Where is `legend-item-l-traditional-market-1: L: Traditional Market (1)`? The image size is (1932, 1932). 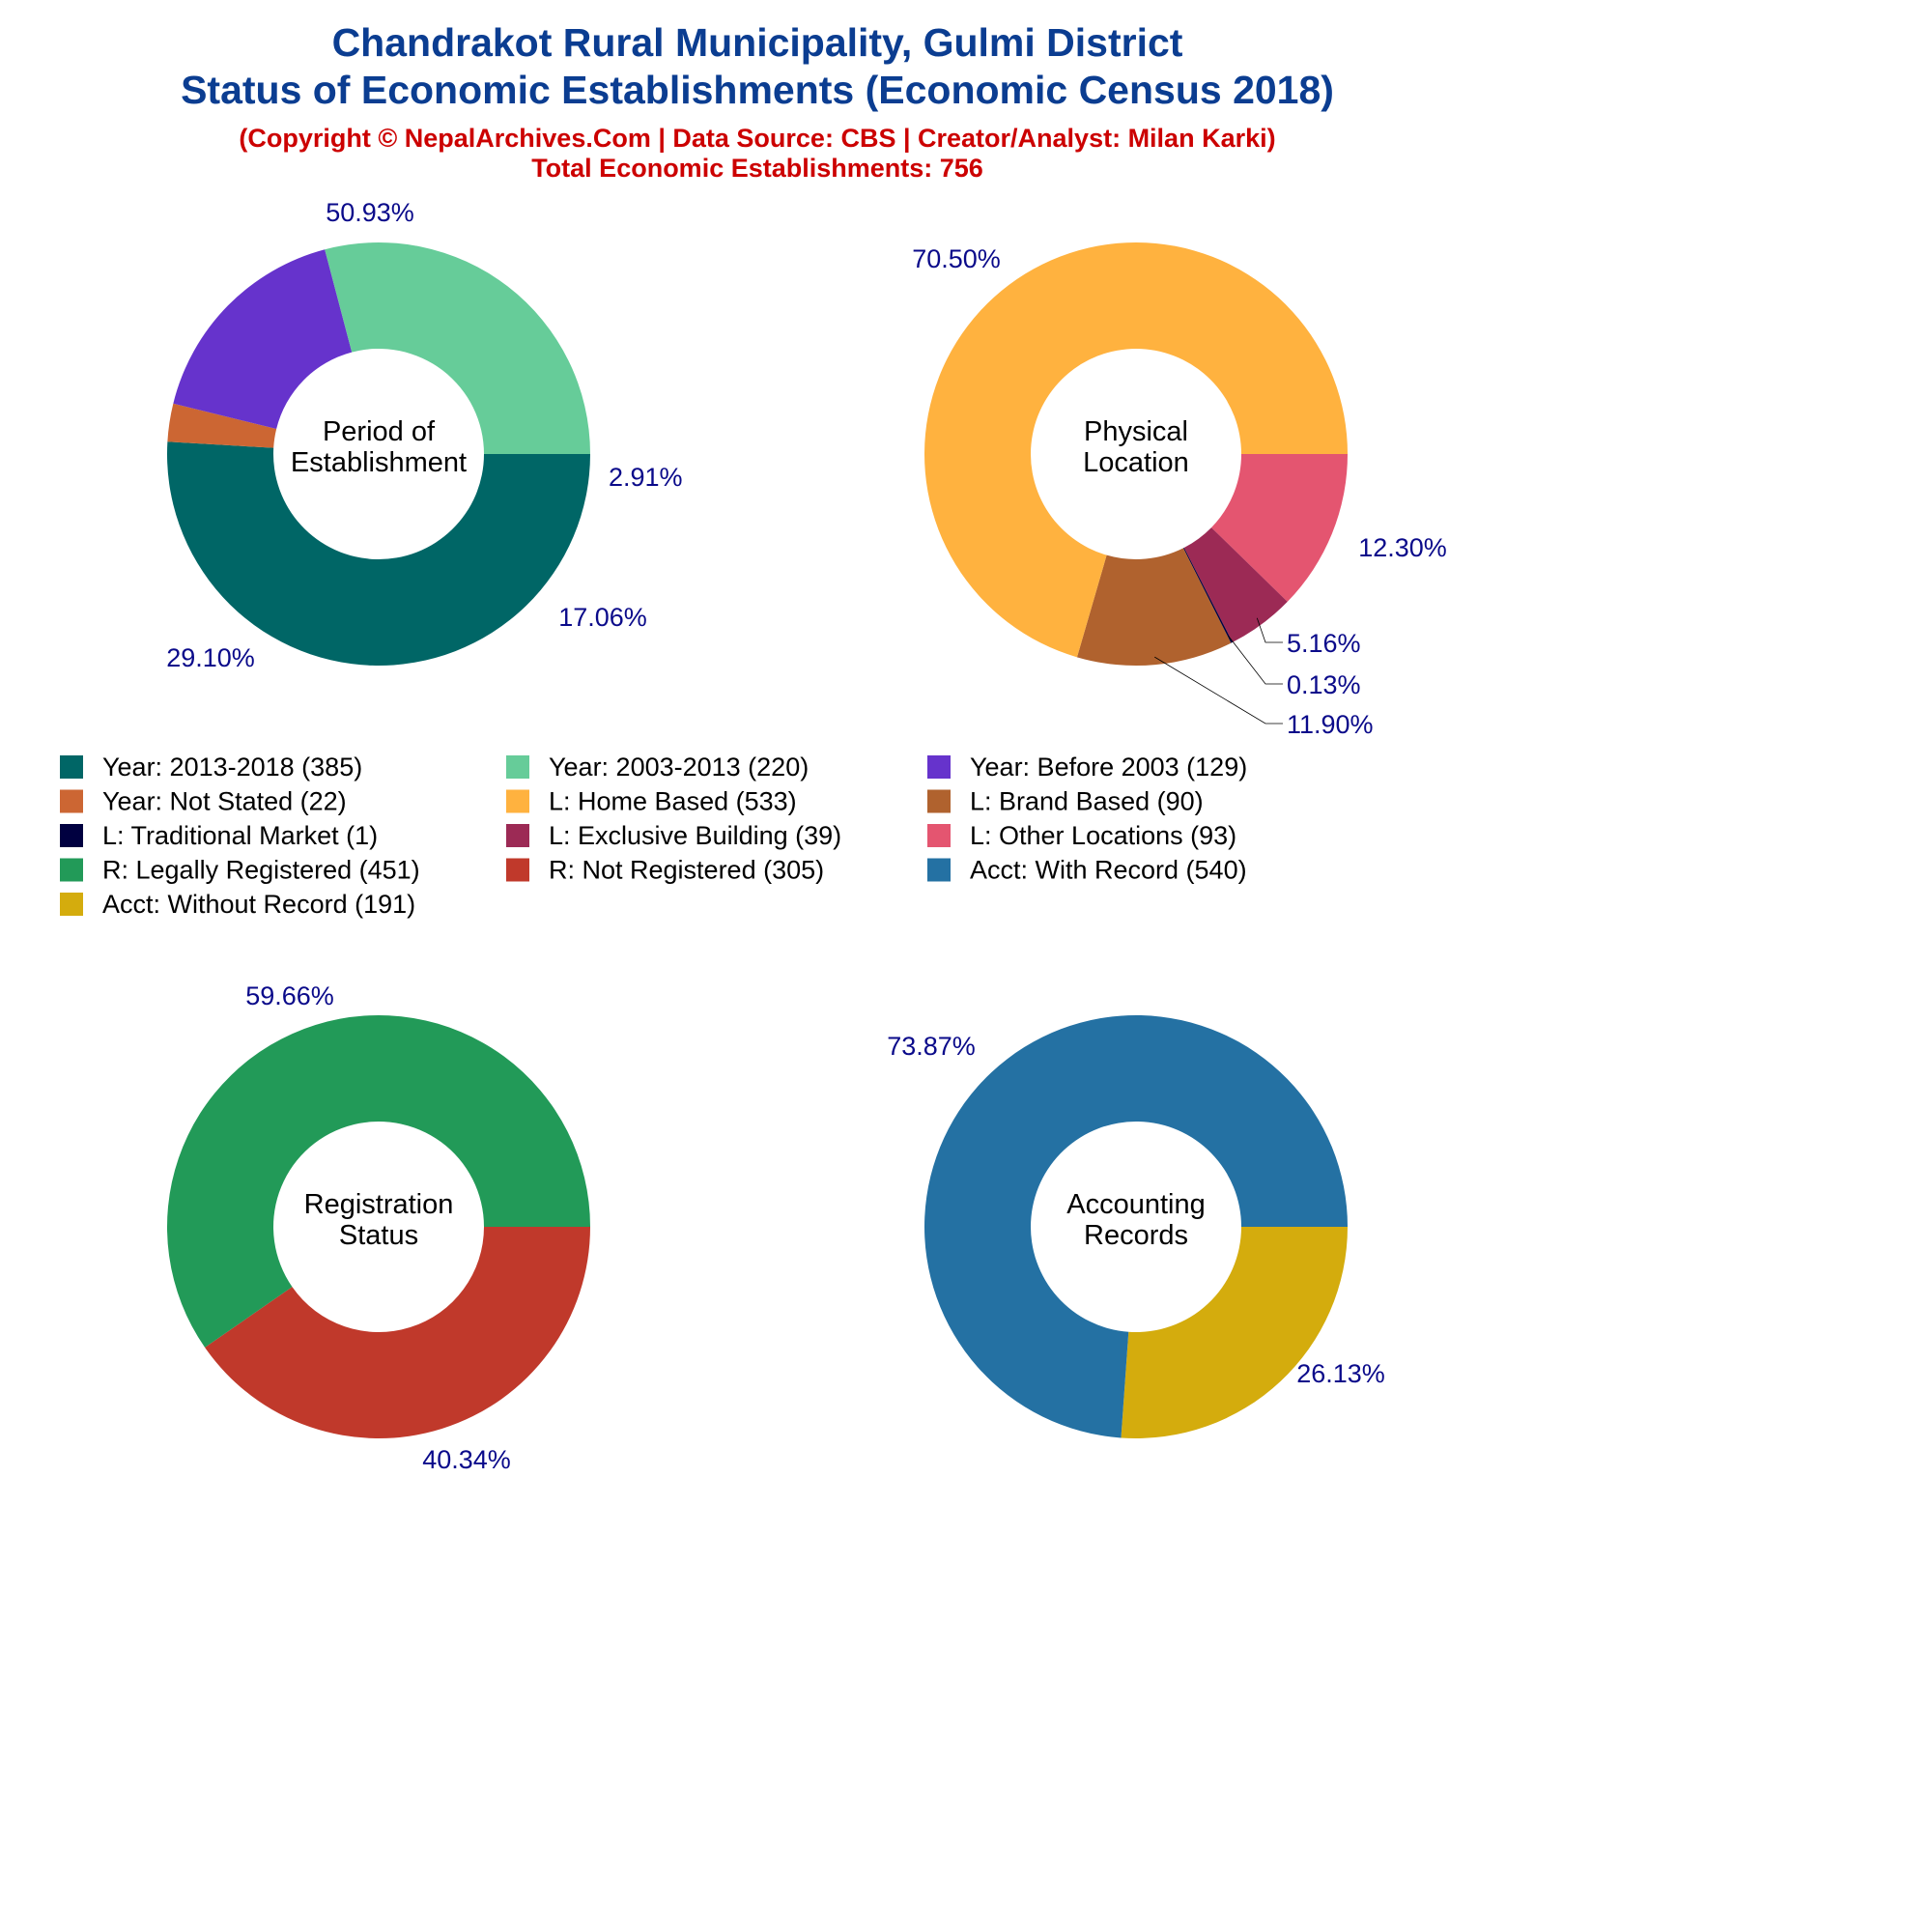
legend-item-l-traditional-market-1: L: Traditional Market (1) is located at coordinates (219, 835).